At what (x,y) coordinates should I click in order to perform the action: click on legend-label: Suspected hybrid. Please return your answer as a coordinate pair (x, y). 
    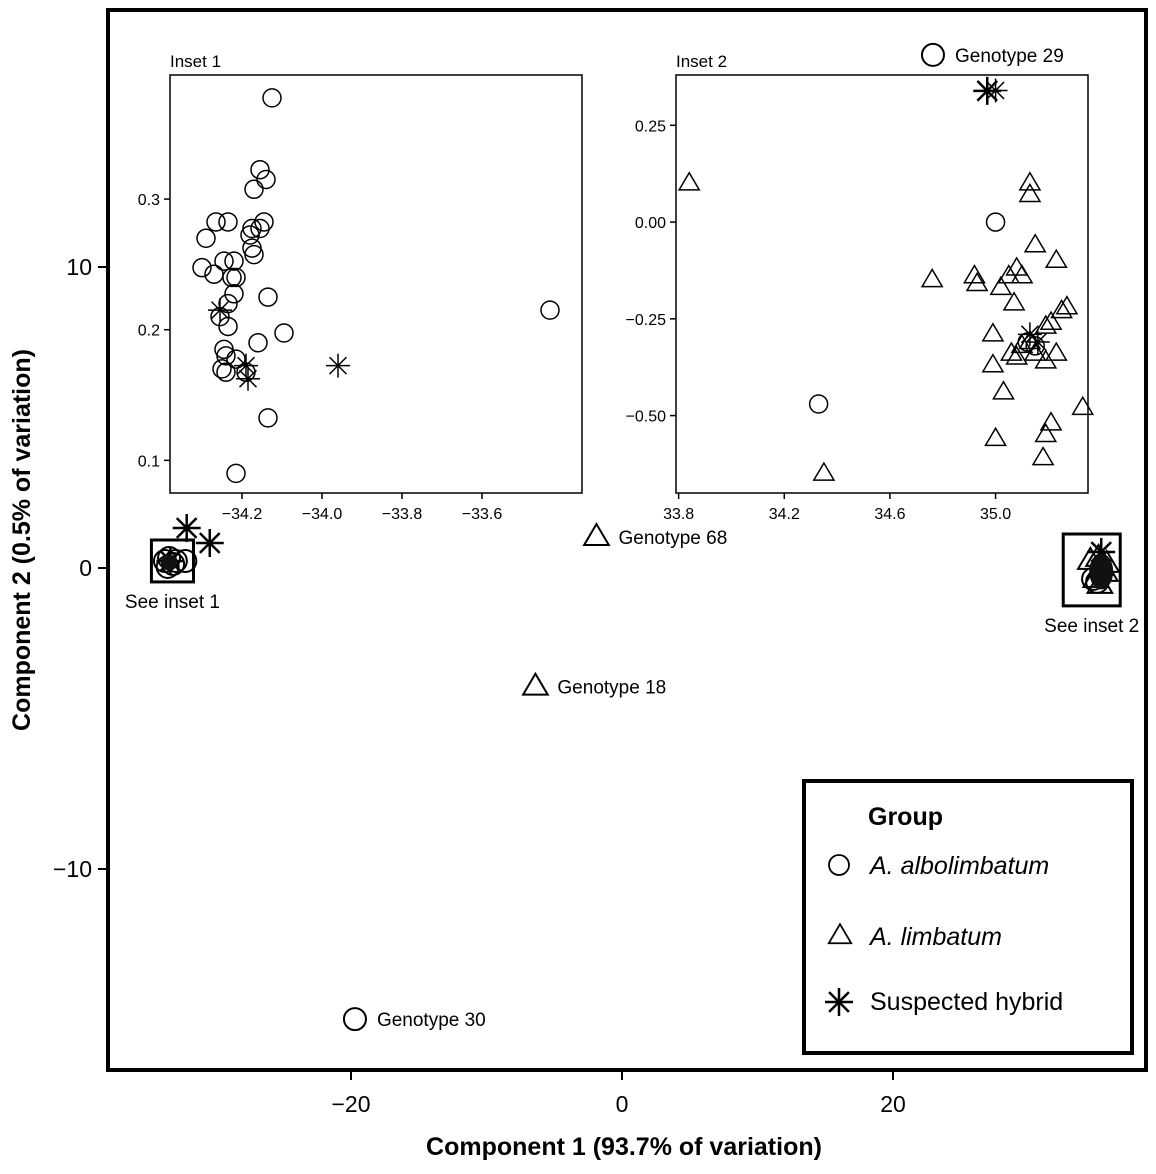
    Looking at the image, I should click on (966, 1002).